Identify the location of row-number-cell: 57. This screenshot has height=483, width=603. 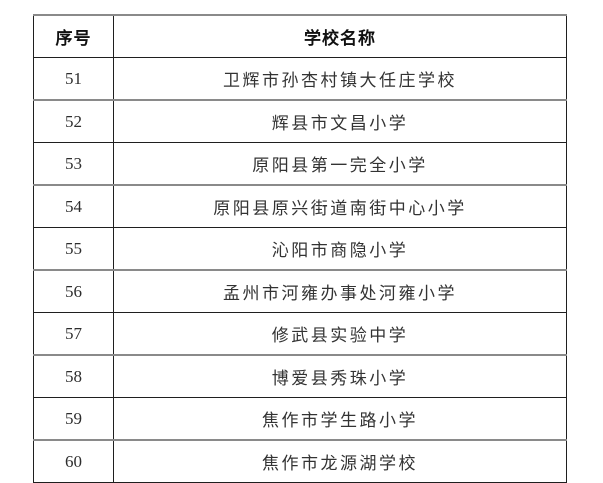
(73, 333).